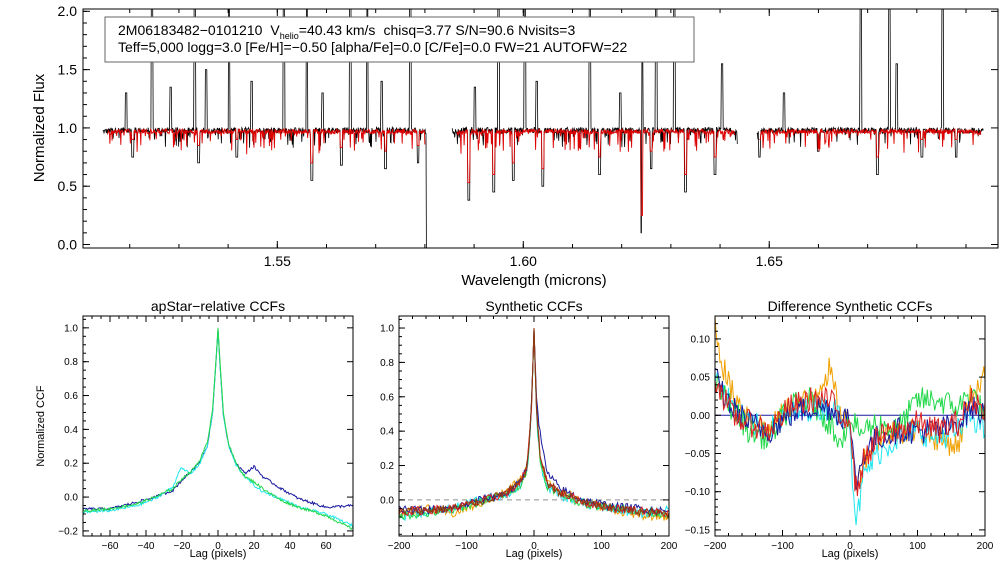  I want to click on y-tick-label: −0.15, so click(698, 530).